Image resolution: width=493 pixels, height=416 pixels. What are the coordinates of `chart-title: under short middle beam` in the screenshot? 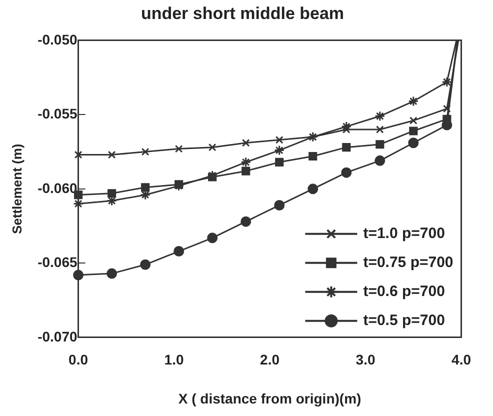 It's located at (242, 13).